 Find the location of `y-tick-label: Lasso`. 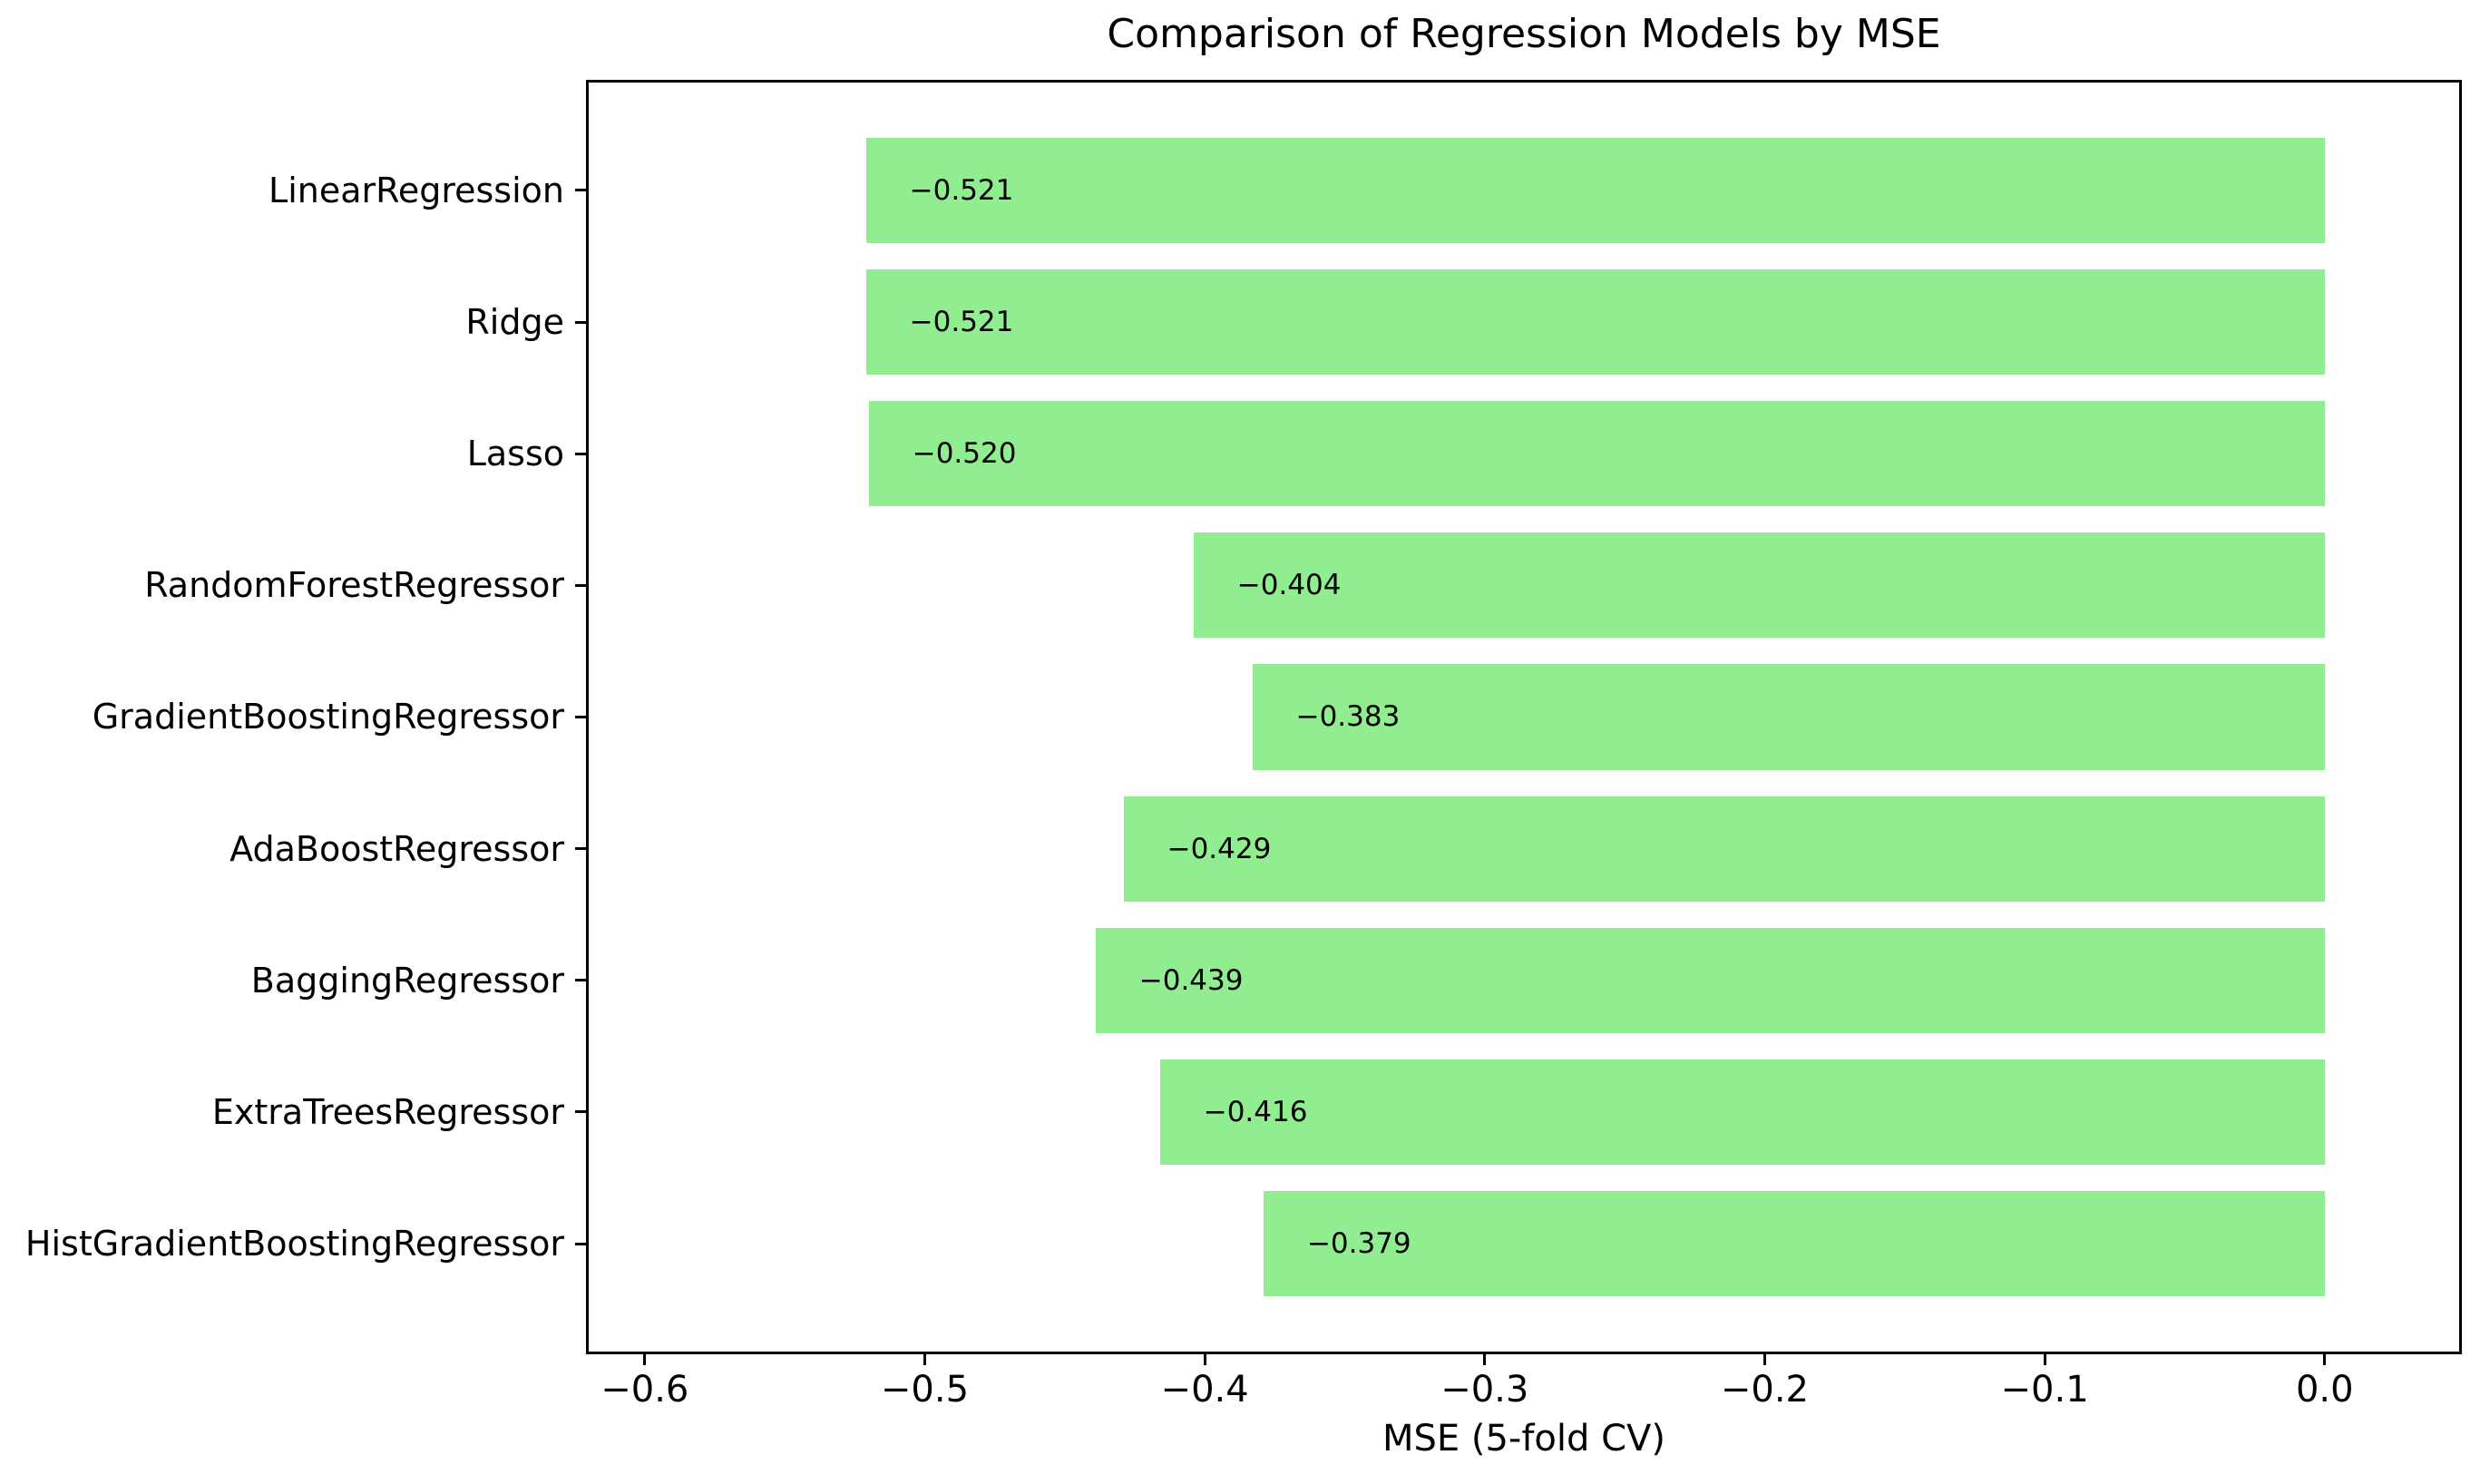

y-tick-label: Lasso is located at coordinates (515, 454).